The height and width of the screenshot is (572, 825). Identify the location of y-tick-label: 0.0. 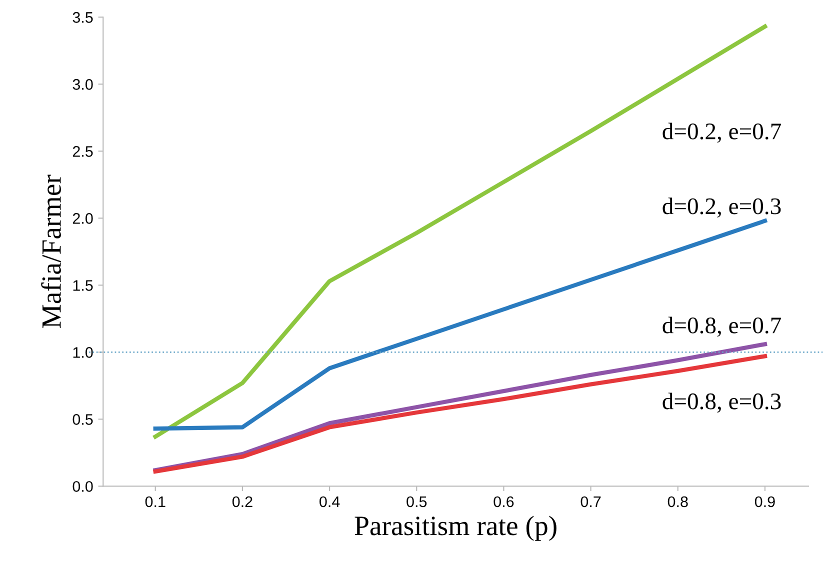
(82, 486).